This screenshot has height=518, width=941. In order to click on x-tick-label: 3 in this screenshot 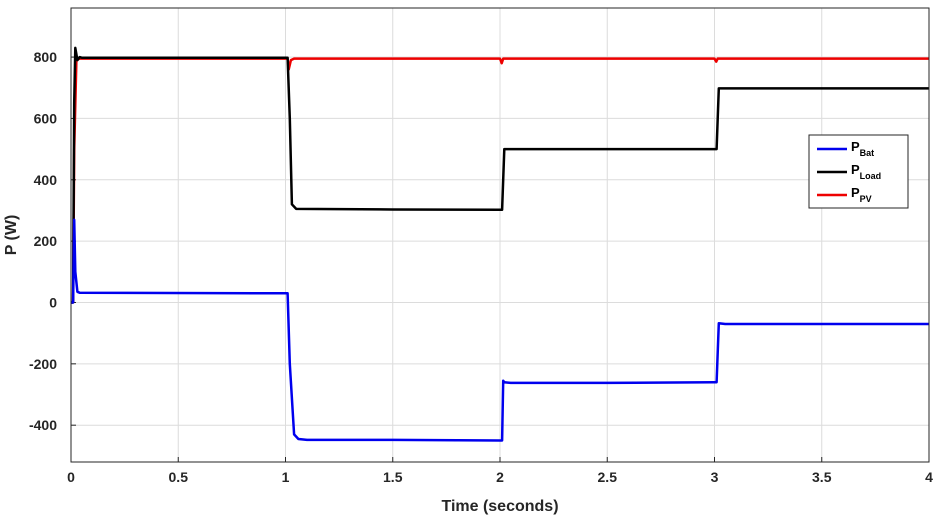, I will do `click(715, 477)`.